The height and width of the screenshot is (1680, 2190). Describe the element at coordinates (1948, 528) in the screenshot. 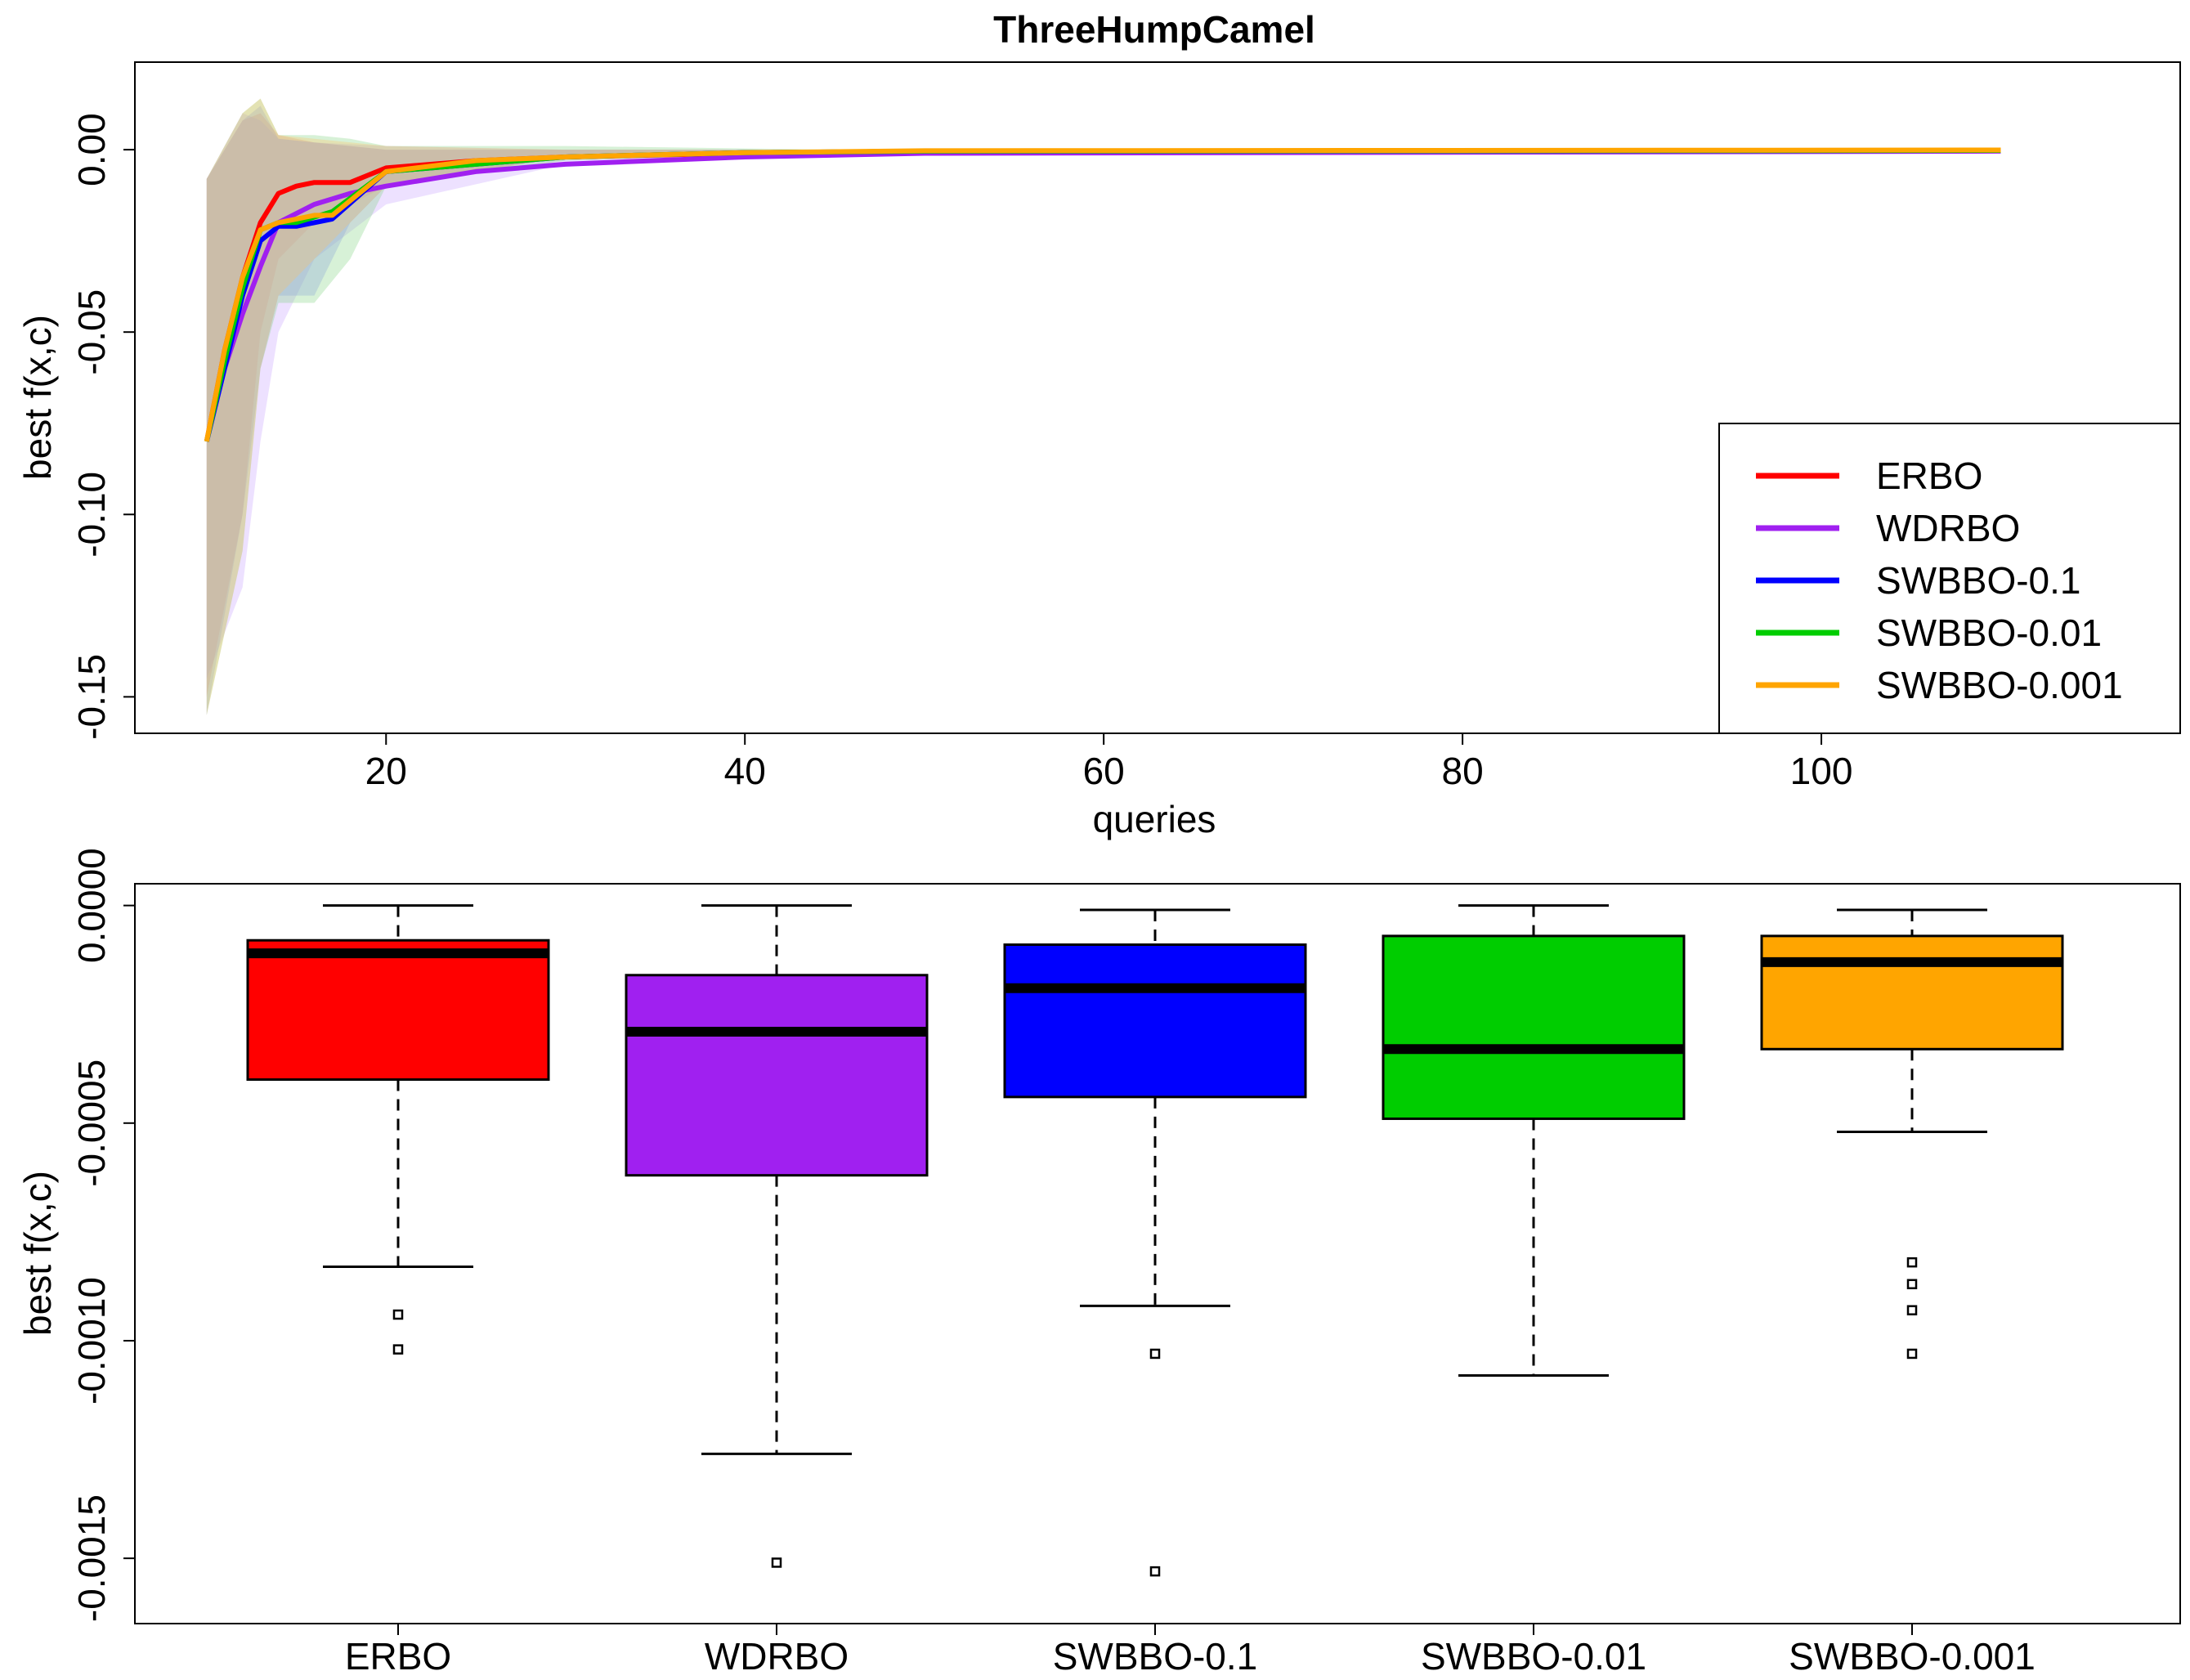

I see `legend-label: WDRBO` at that location.